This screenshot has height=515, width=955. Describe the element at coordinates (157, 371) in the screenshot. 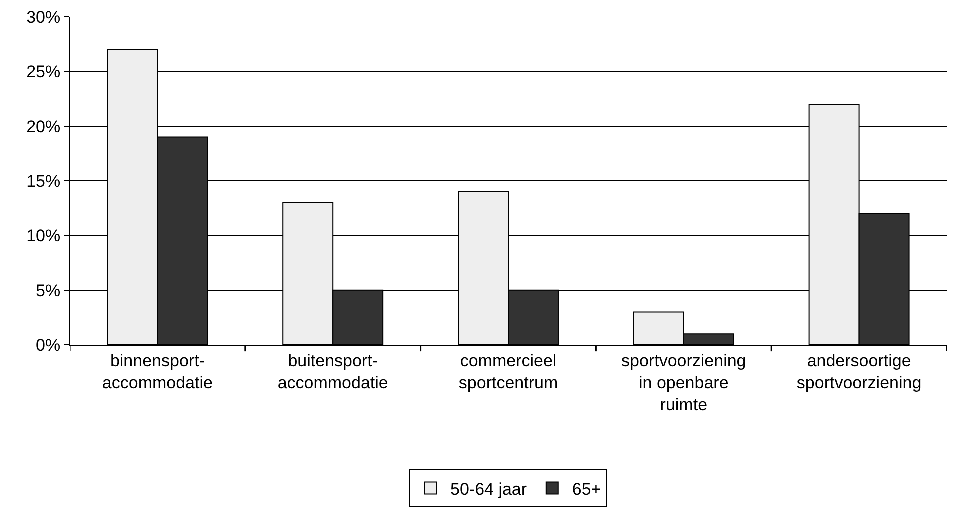

I see `x-tick-label: binnensport- accommodatie` at that location.